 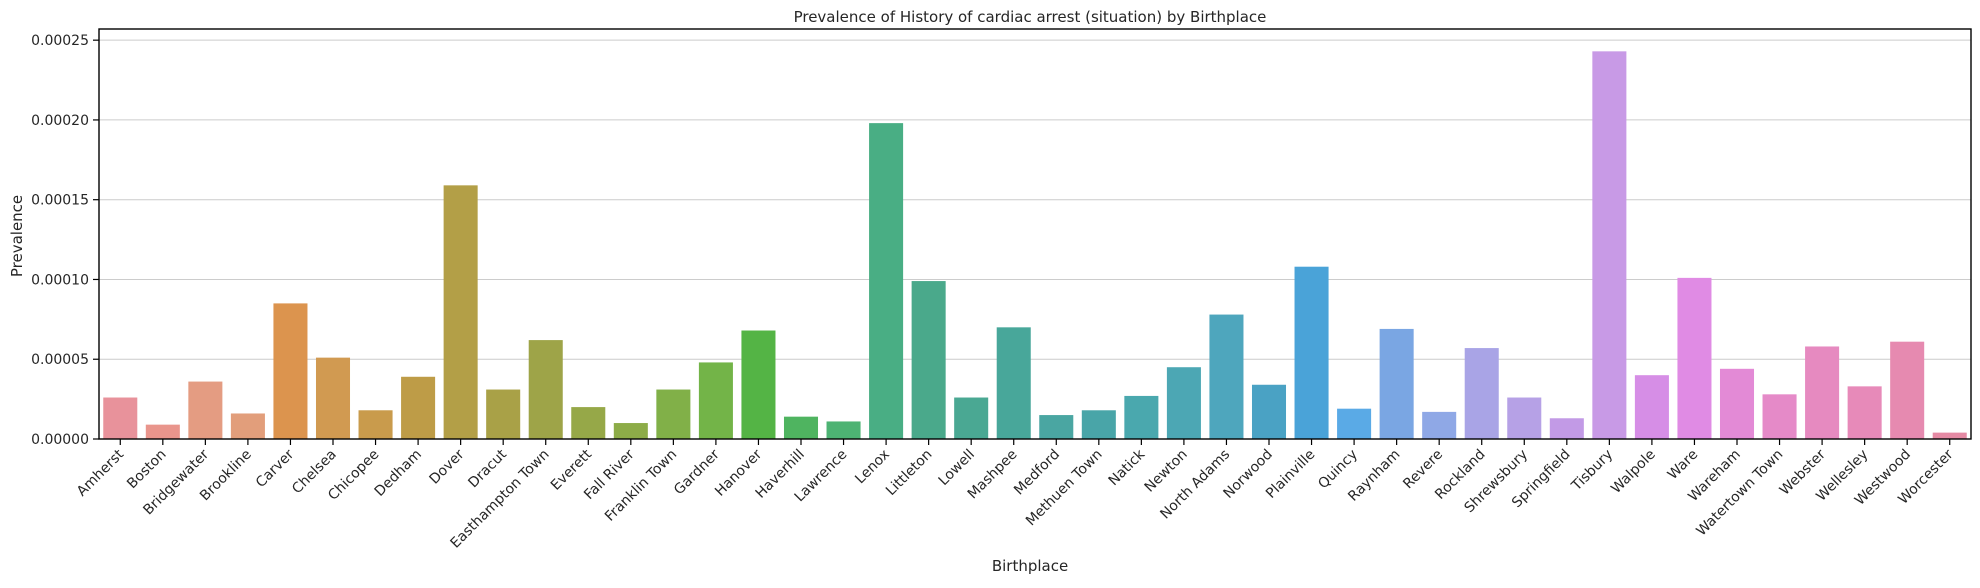 I want to click on bar-haverhill, so click(x=801, y=427).